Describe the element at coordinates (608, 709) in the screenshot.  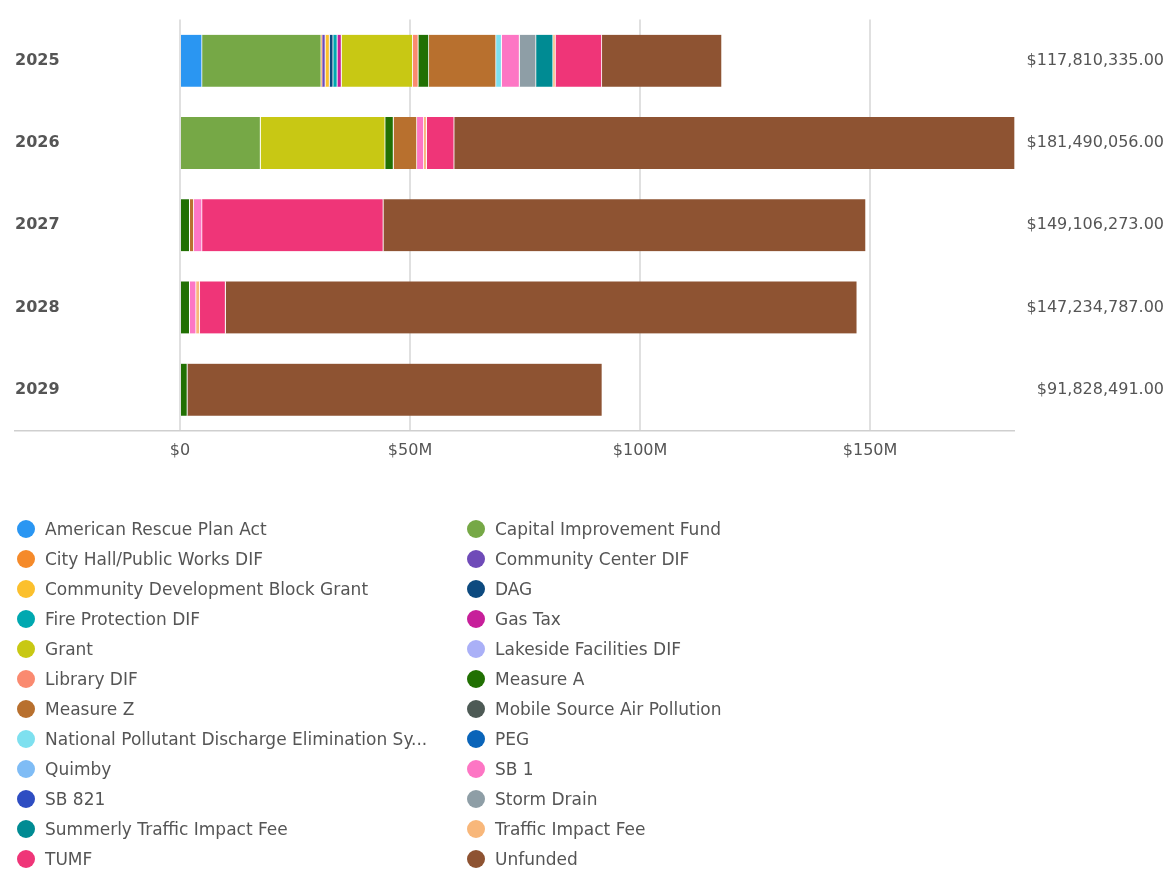
I see `legend-label: Mobile Source Air Pollution` at that location.